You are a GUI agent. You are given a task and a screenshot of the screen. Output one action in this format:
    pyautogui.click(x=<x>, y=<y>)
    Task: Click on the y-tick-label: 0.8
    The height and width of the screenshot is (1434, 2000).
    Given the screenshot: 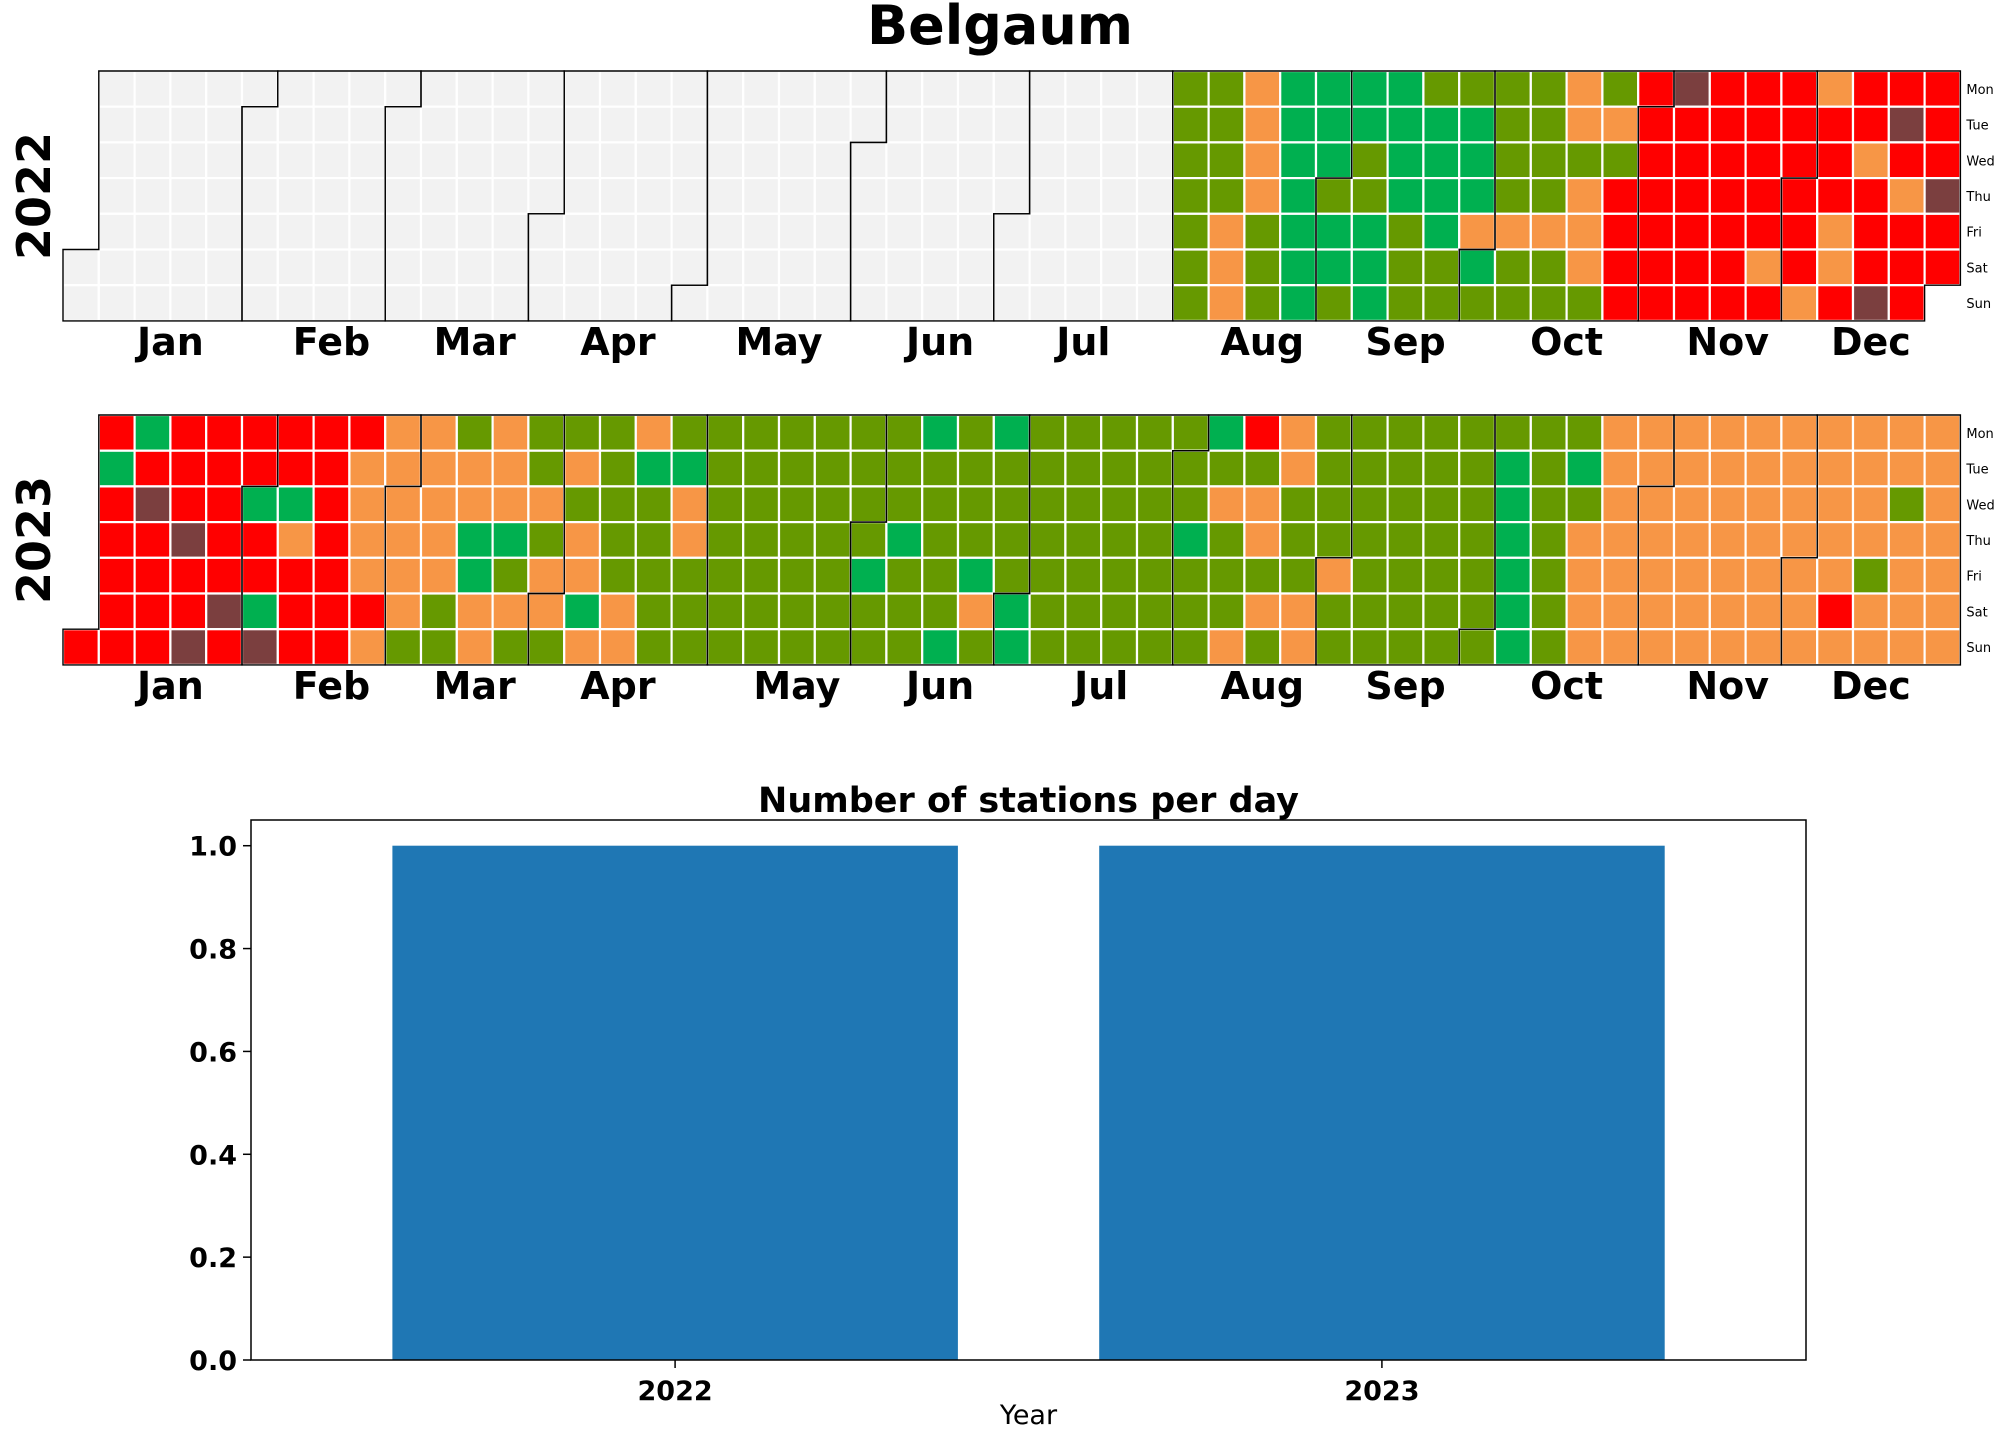 What is the action you would take?
    pyautogui.click(x=213, y=950)
    